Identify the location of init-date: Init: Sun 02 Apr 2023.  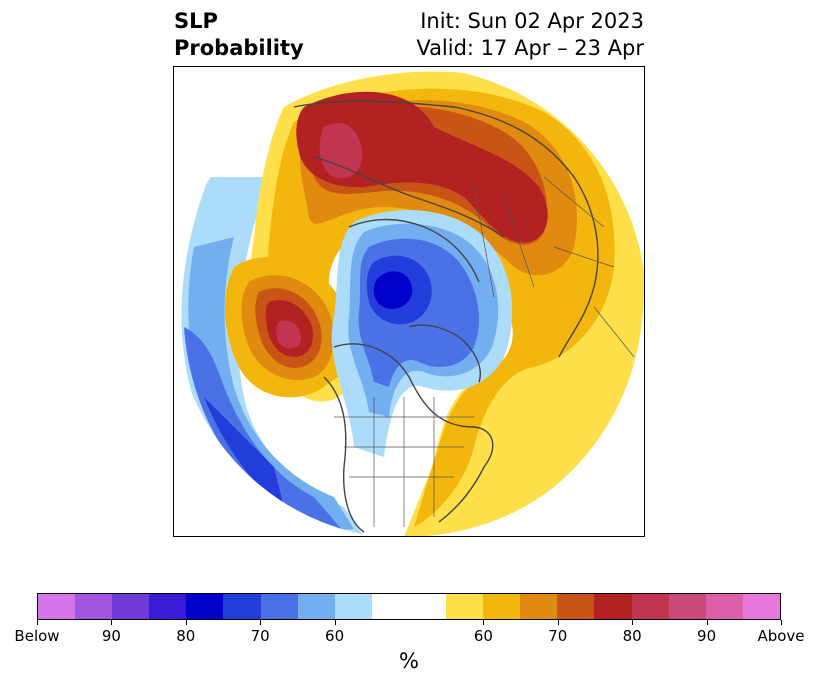
(532, 21).